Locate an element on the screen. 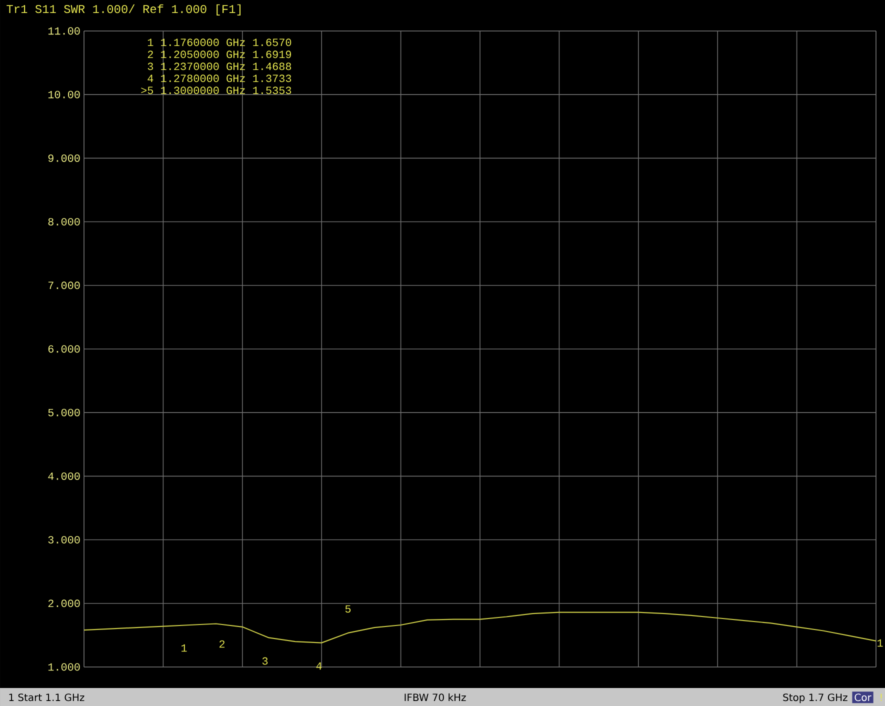 The image size is (885, 706). annotation: >5 1.3000000 GHz 1.5353 is located at coordinates (216, 90).